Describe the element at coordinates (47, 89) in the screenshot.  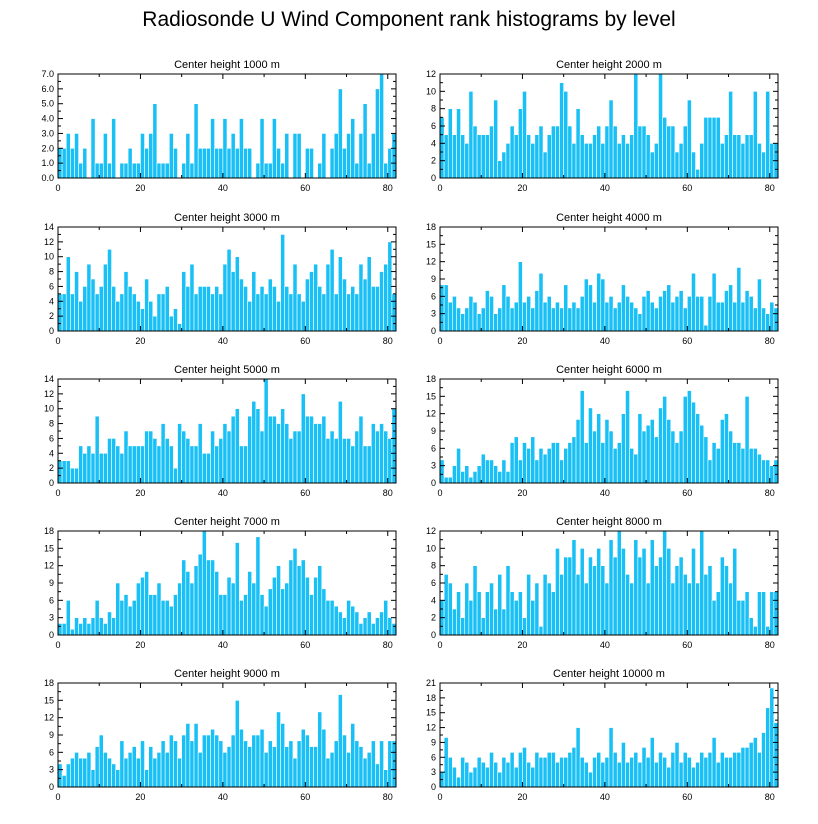
I see `y-tick-label: 6.0` at that location.